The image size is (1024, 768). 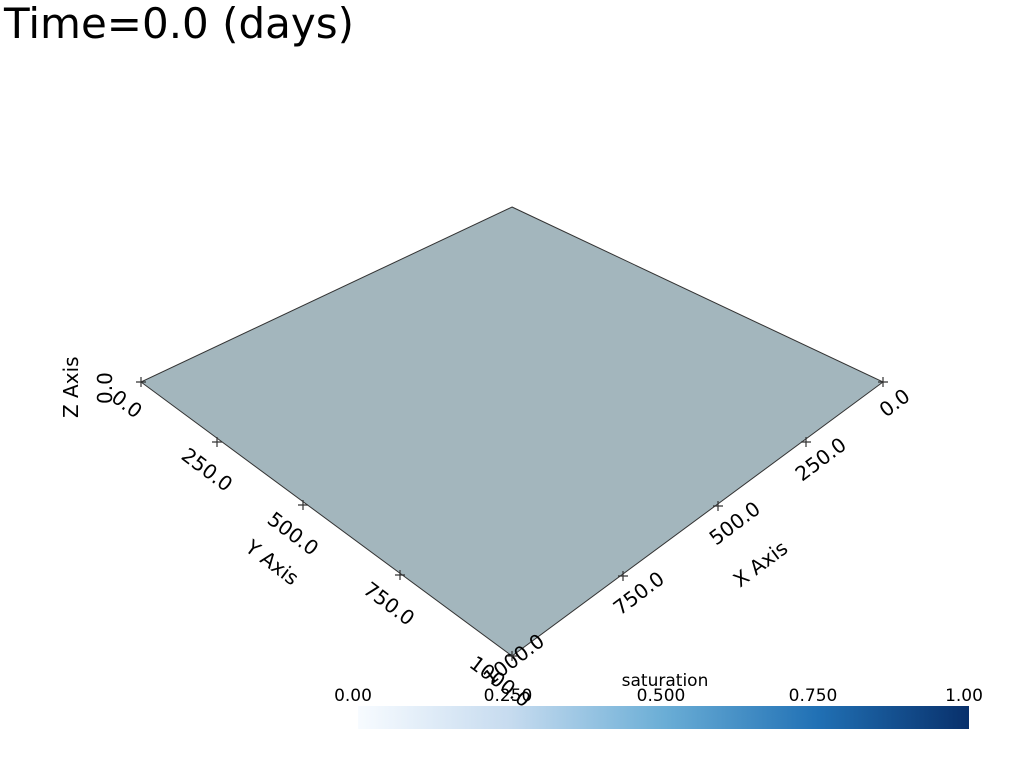 I want to click on z-tick-label: 0.0, so click(x=105, y=388).